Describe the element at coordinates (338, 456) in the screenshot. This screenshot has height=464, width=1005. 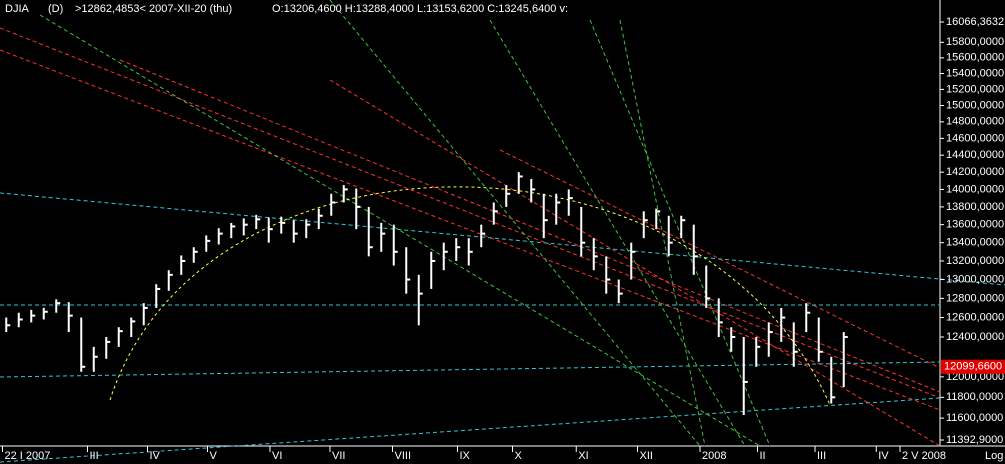
I see `x-tick-label: VII` at that location.